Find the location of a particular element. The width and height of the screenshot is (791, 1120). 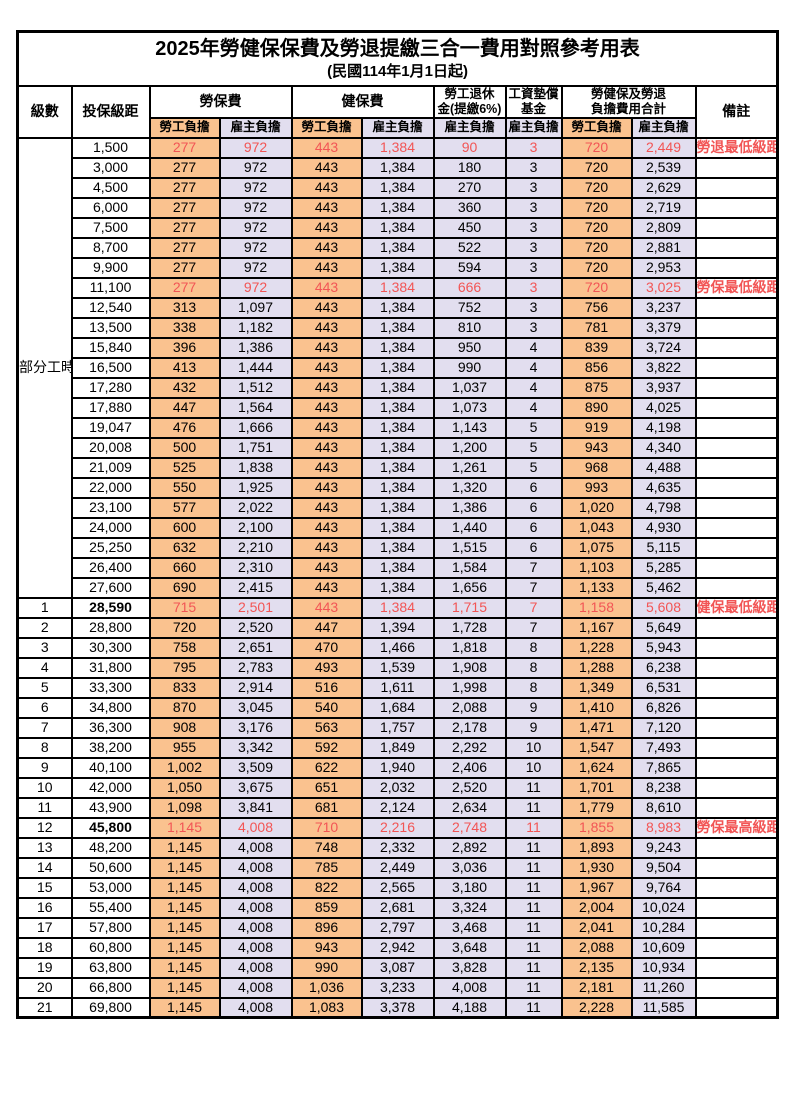

cell-value: 4,340 is located at coordinates (663, 447).